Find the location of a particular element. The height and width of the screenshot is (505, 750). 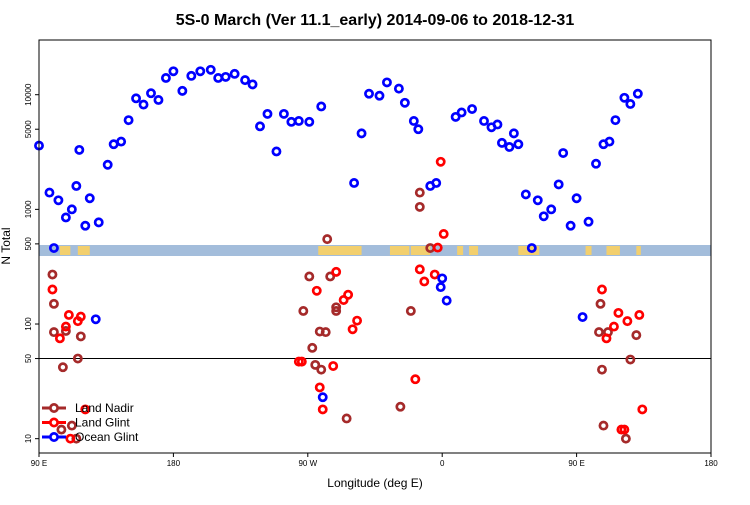

y-tick-label: 100 is located at coordinates (28, 324).